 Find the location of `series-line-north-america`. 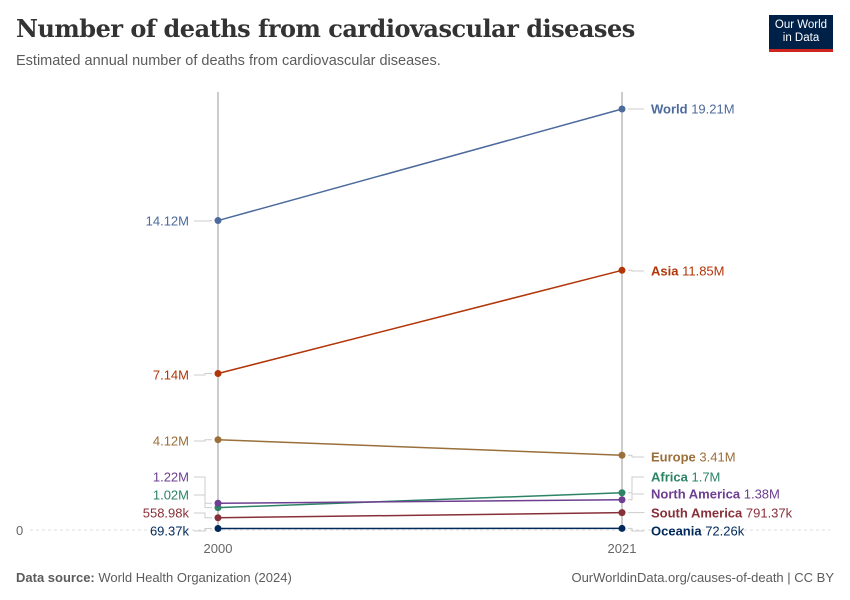

series-line-north-america is located at coordinates (420, 502).